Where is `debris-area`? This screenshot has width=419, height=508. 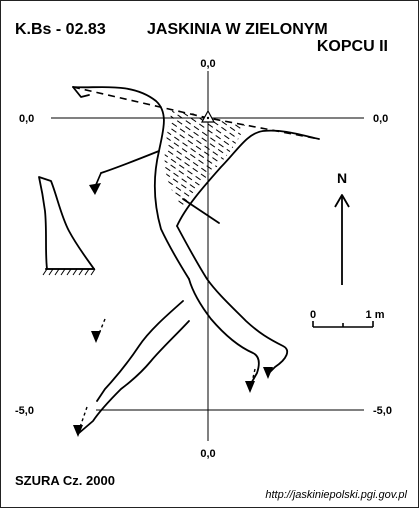 debris-area is located at coordinates (204, 158).